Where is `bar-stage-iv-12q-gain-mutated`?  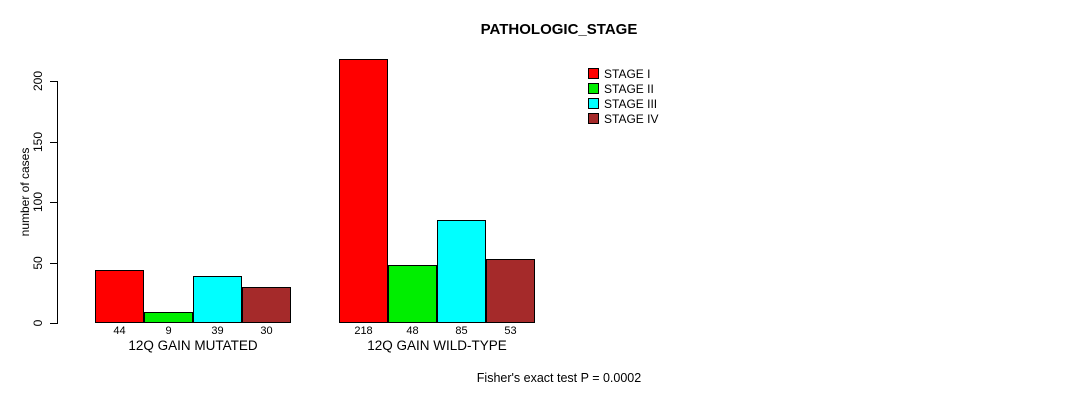
bar-stage-iv-12q-gain-mutated is located at coordinates (266, 304).